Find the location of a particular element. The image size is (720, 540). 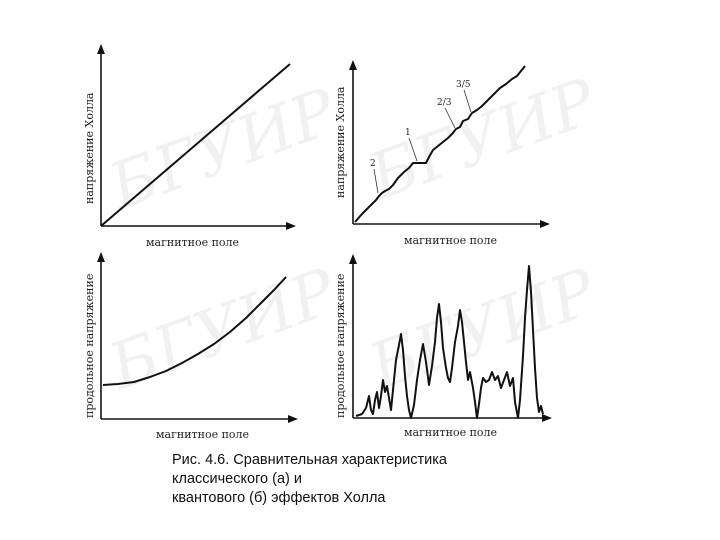

longitudinal-voltage-peaks-curve is located at coordinates (449, 342).